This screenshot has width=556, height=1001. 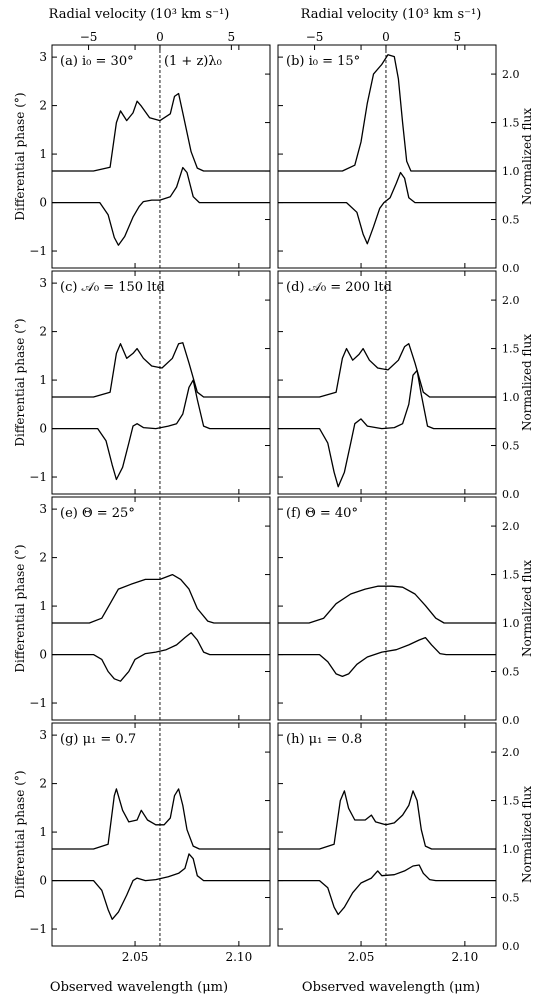 I want to click on panel-label: (g) μ₁ = 0.7, so click(x=98, y=739).